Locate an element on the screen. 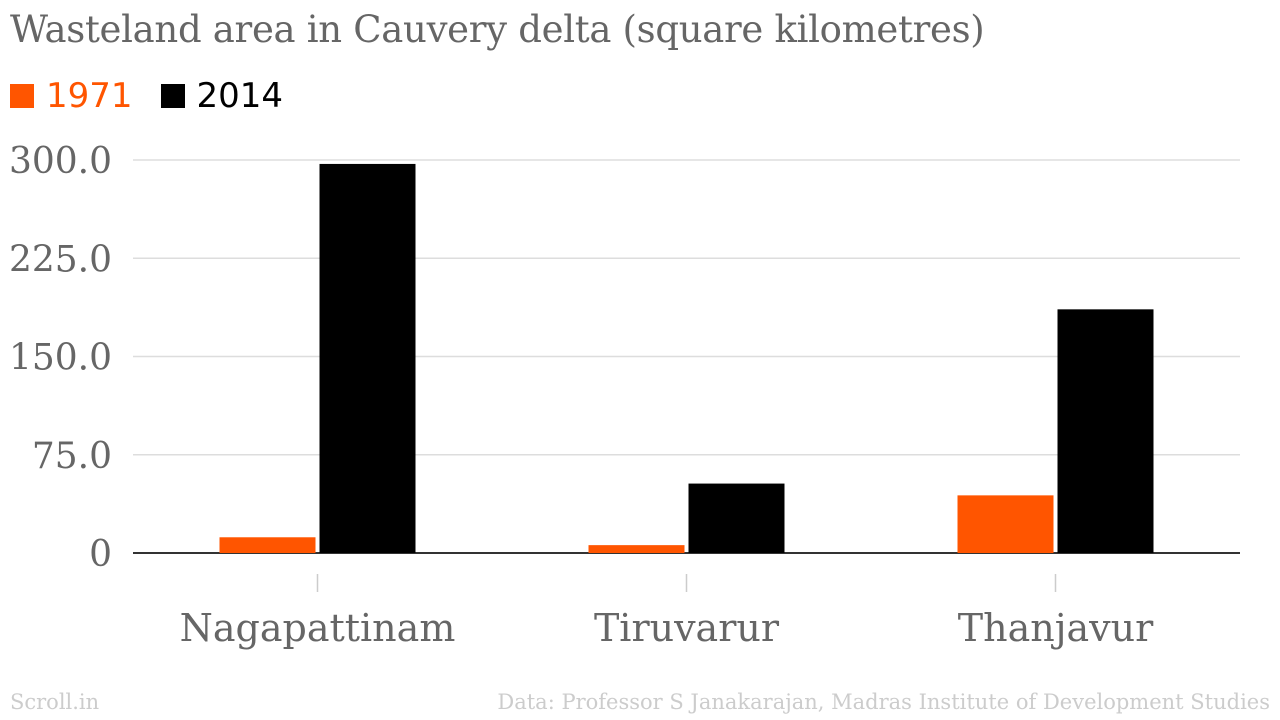  y-tick-label: 75.0 is located at coordinates (72, 456).